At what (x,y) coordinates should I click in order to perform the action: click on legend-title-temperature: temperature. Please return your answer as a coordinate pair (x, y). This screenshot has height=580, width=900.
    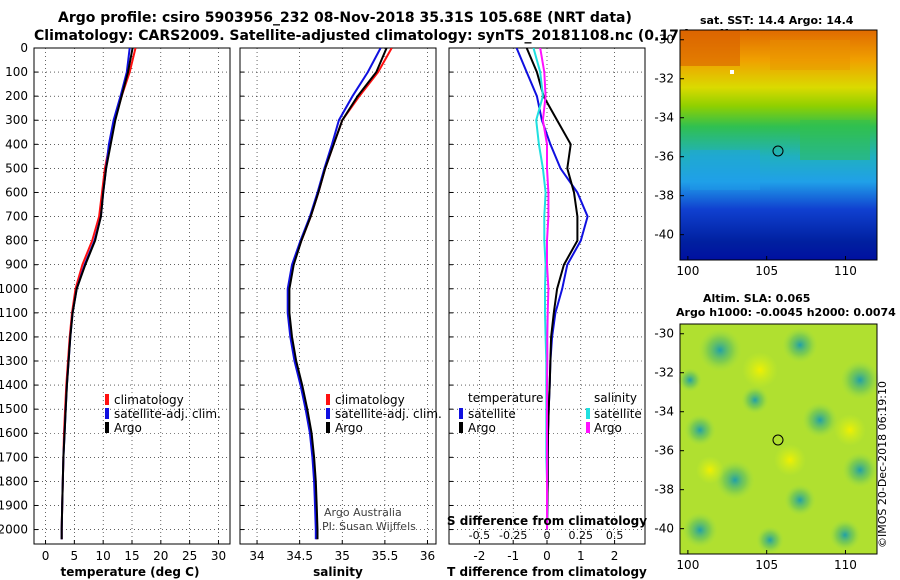
    Looking at the image, I should click on (505, 398).